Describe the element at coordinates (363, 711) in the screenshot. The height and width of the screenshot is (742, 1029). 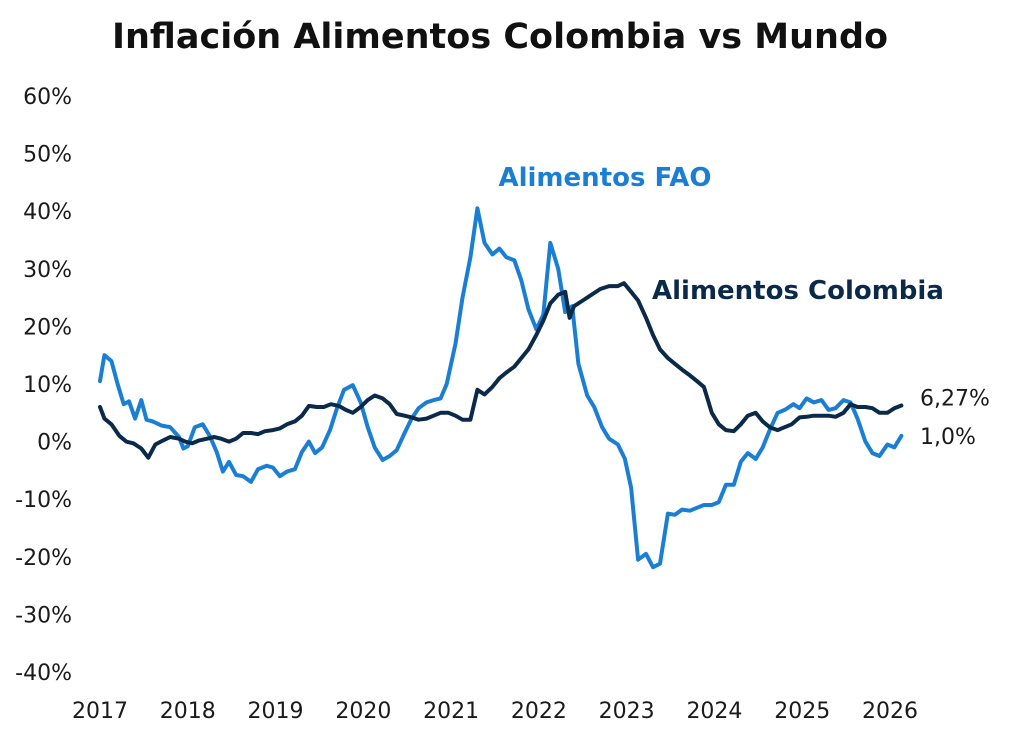
I see `x-tick-label: 2020` at that location.